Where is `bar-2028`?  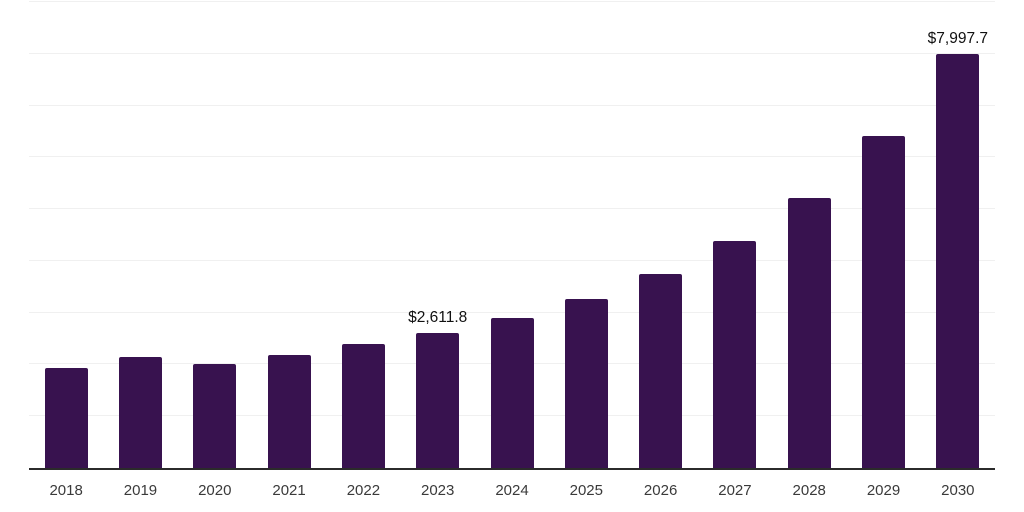 bar-2028 is located at coordinates (809, 332).